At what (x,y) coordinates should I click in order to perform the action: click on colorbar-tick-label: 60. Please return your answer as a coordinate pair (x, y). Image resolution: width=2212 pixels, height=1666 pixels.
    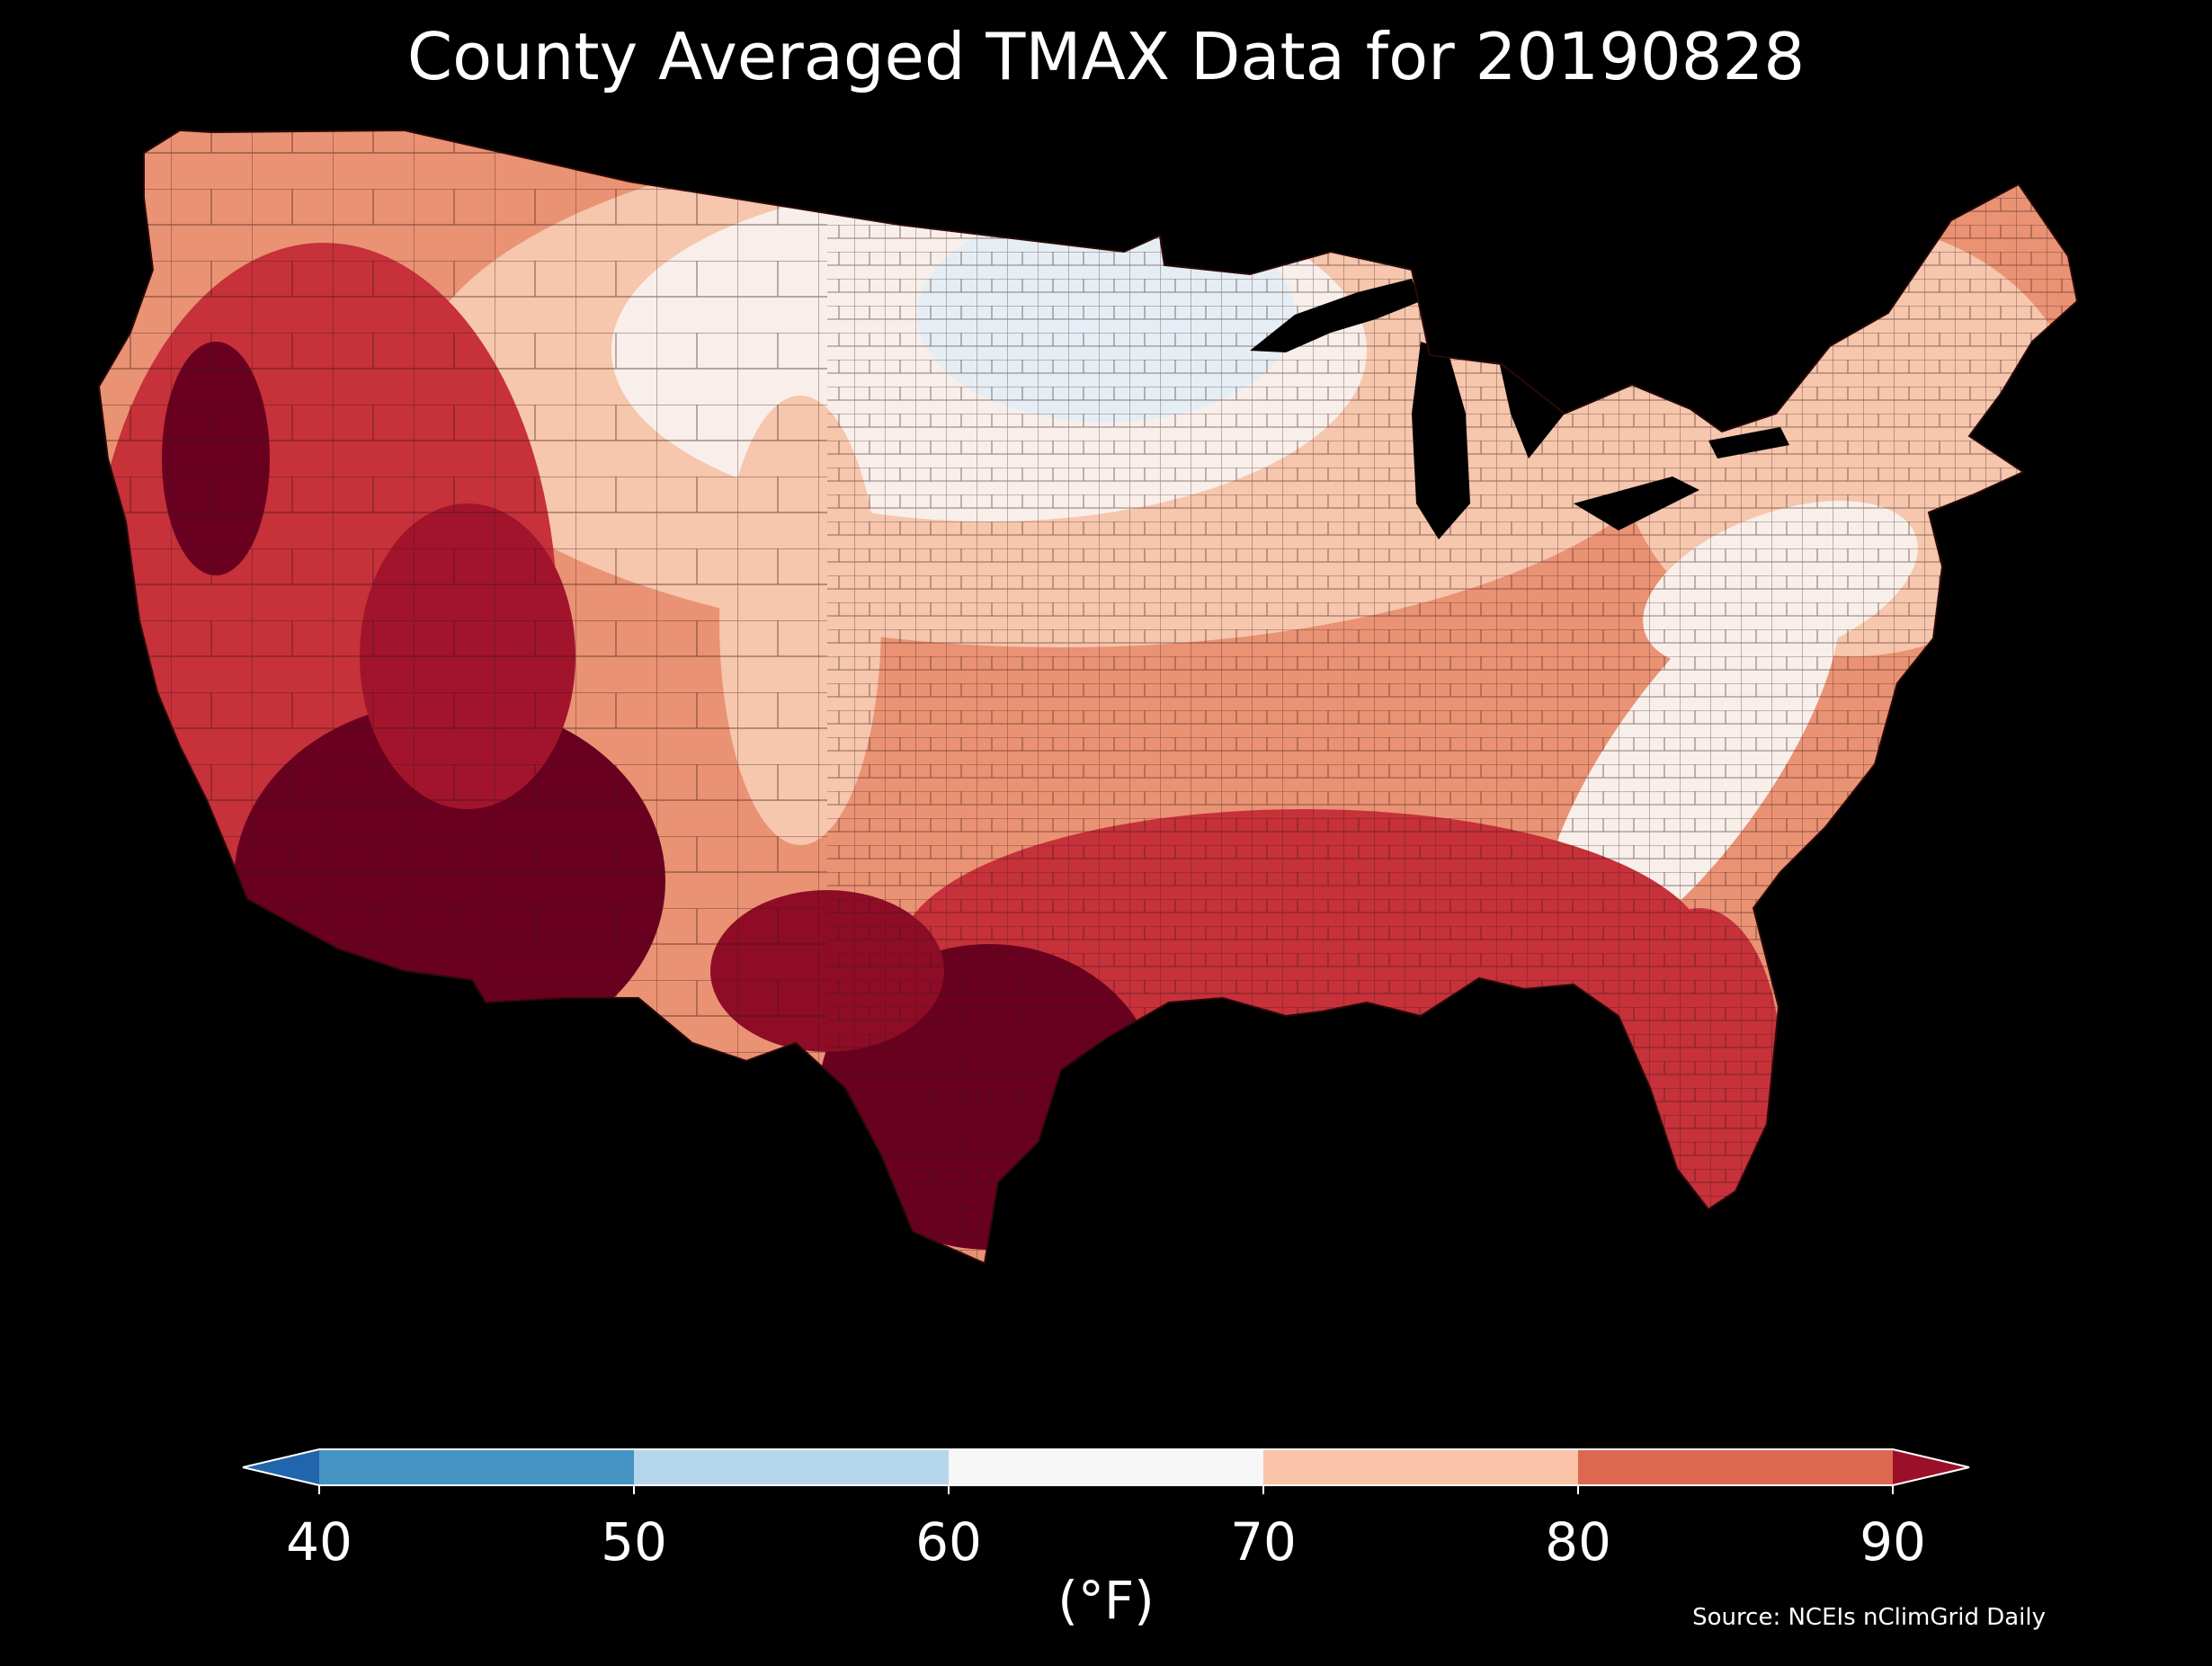
    Looking at the image, I should click on (948, 1542).